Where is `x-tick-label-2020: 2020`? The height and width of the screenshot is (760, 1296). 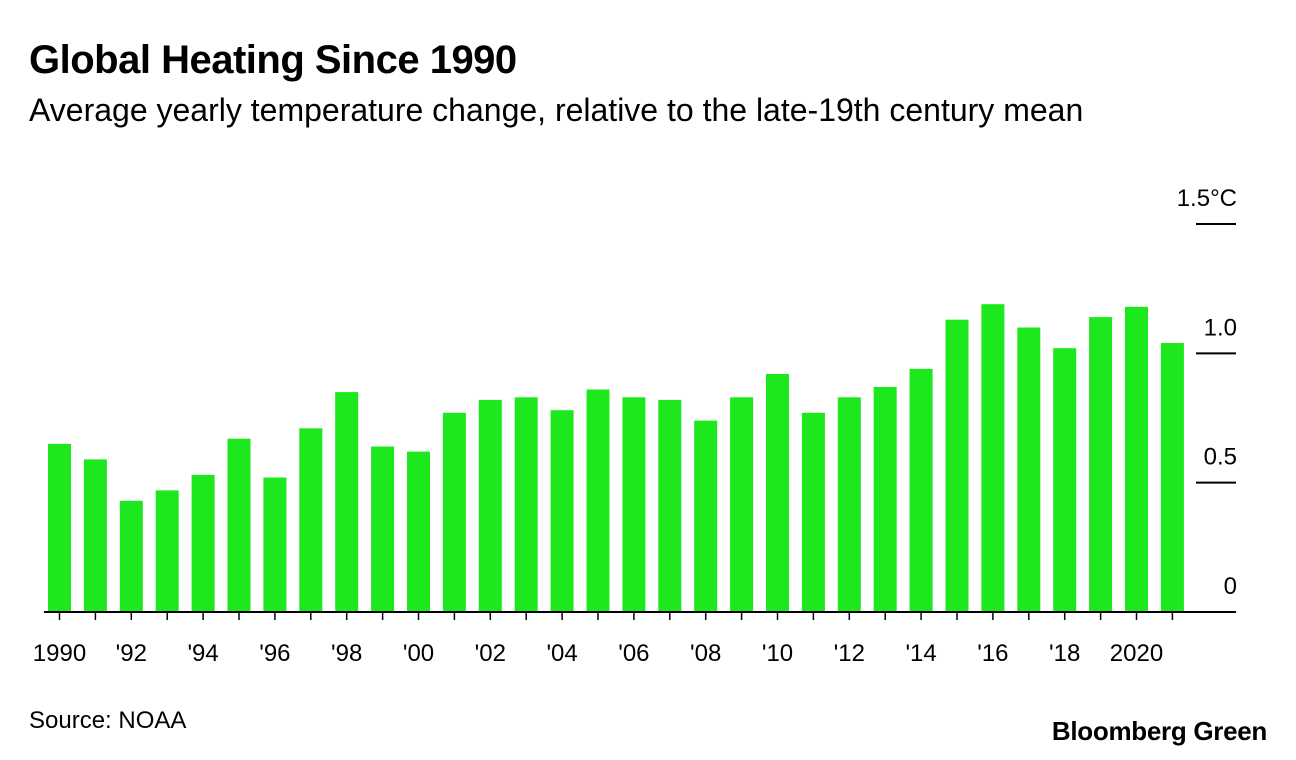
x-tick-label-2020: 2020 is located at coordinates (1136, 653).